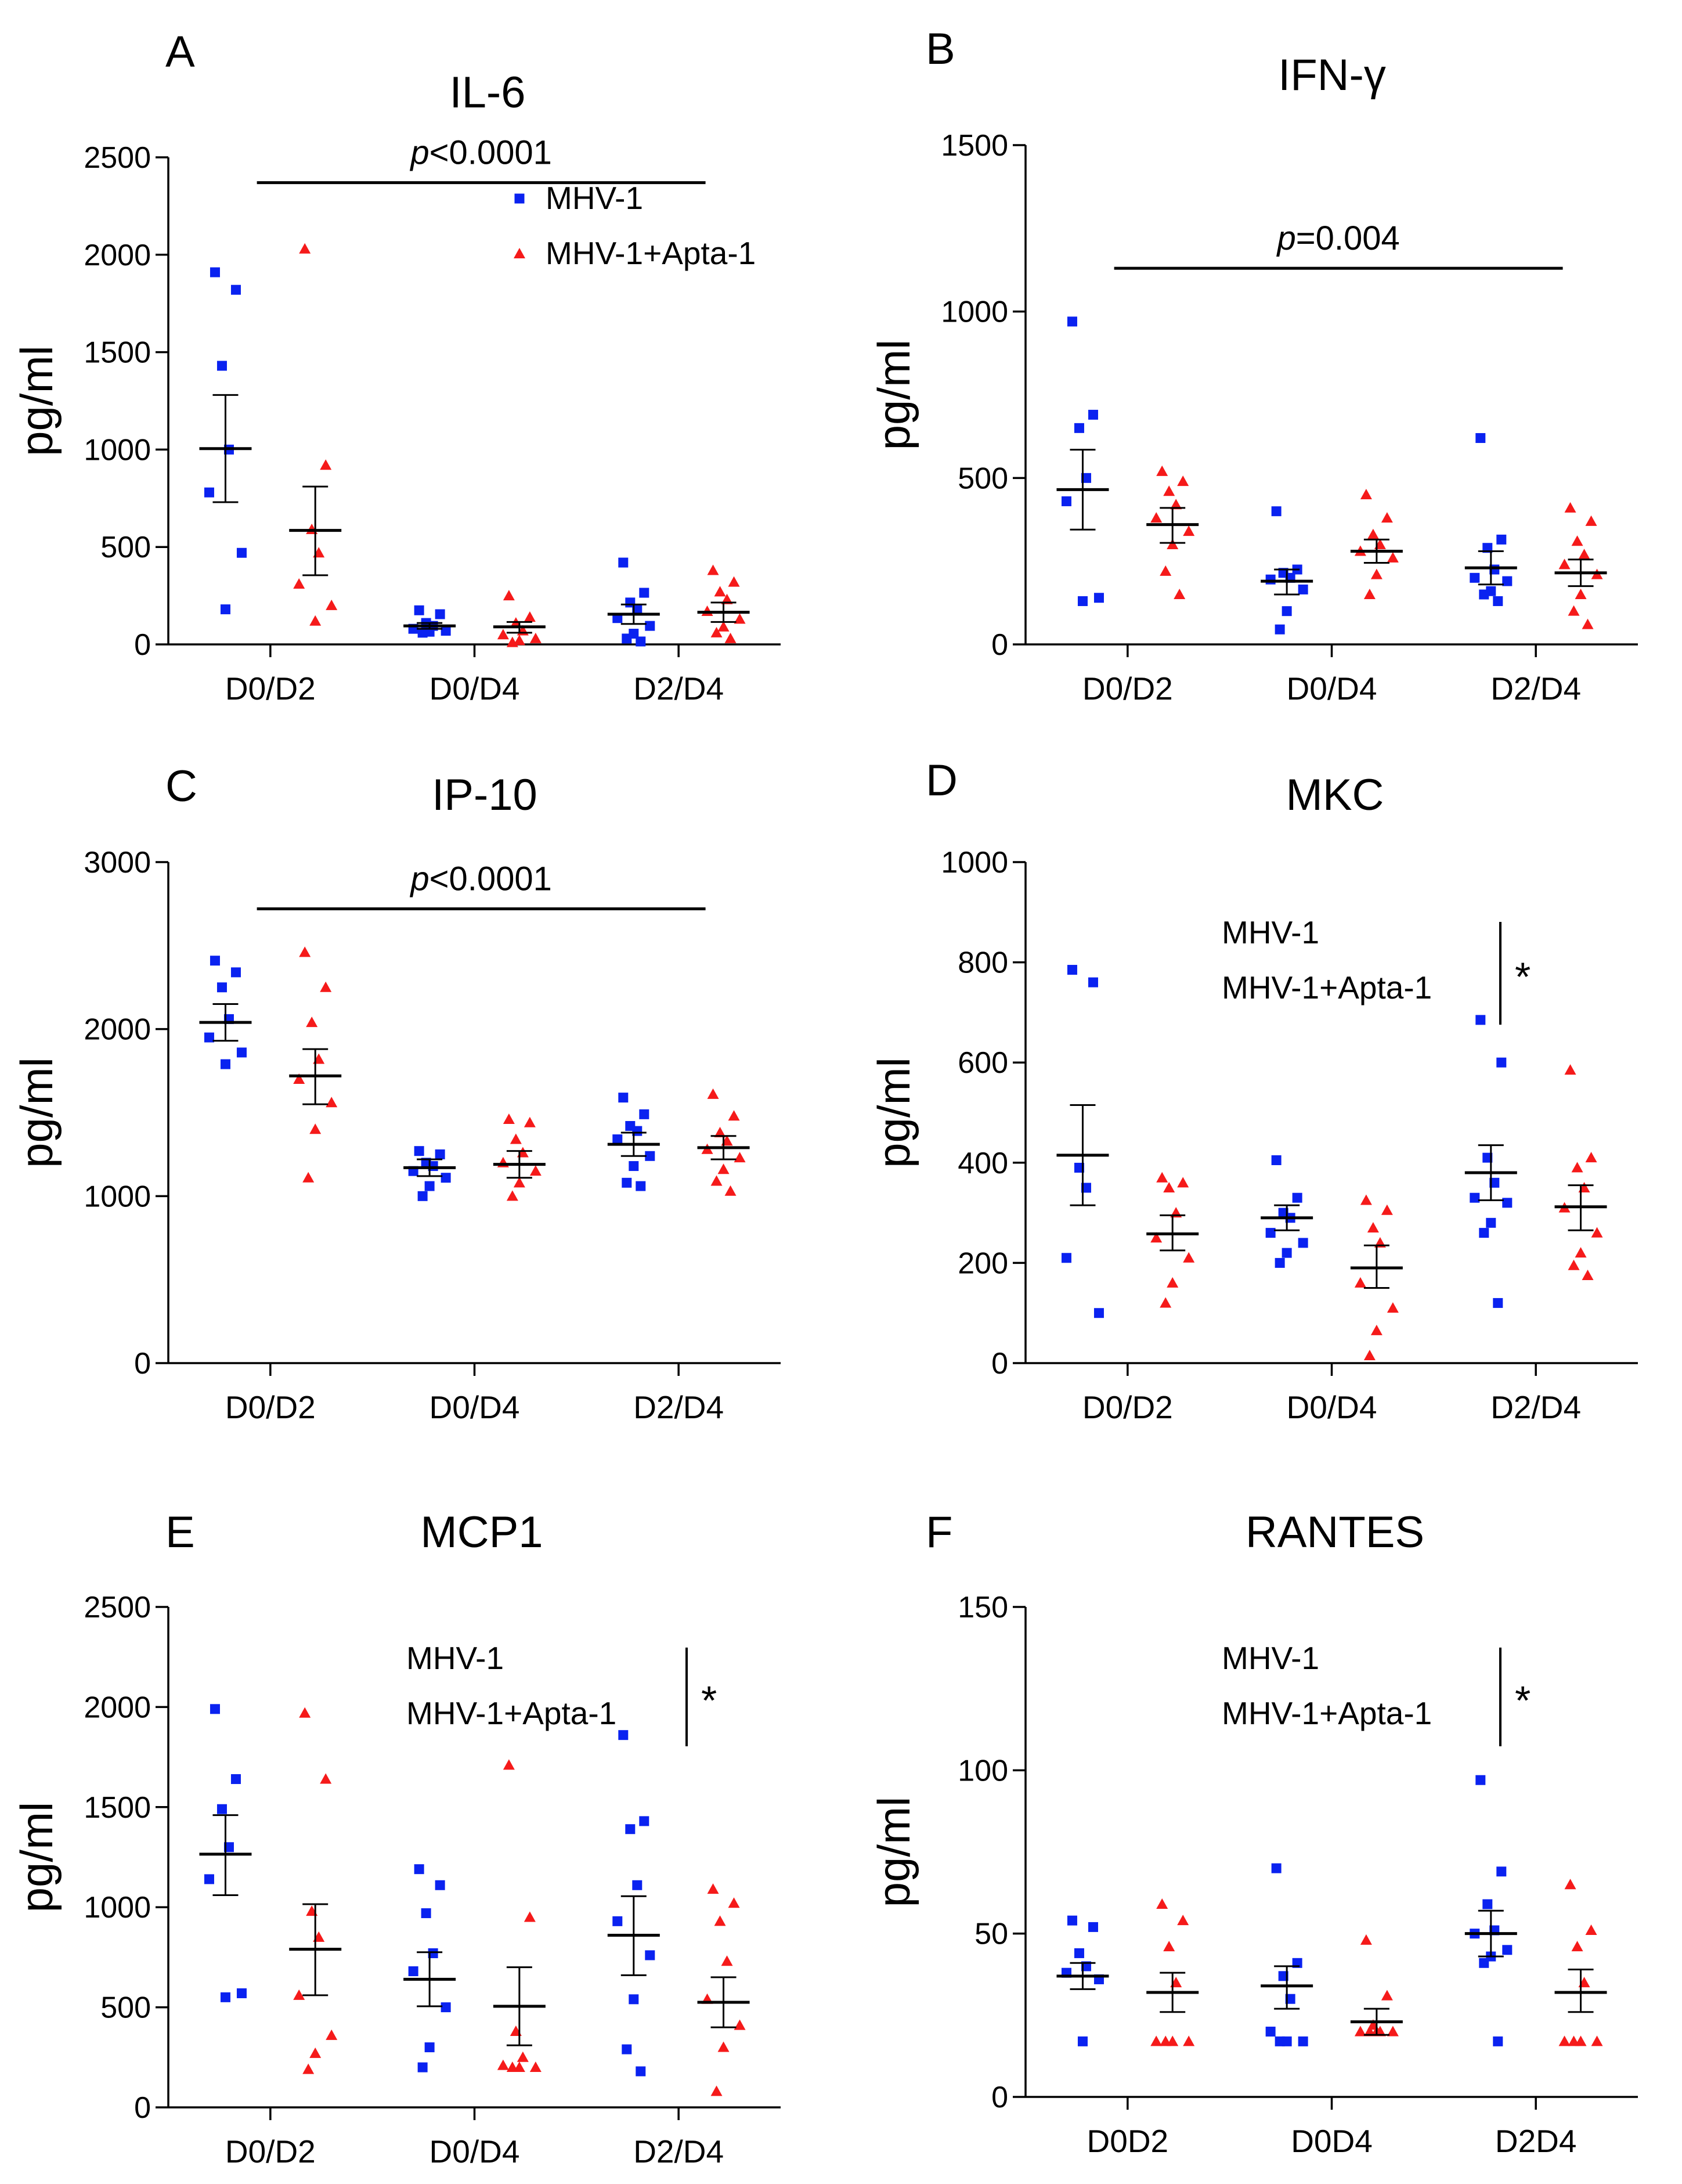 Image resolution: width=1682 pixels, height=2184 pixels. Describe the element at coordinates (117, 1030) in the screenshot. I see `y-tick-label: 2000` at that location.